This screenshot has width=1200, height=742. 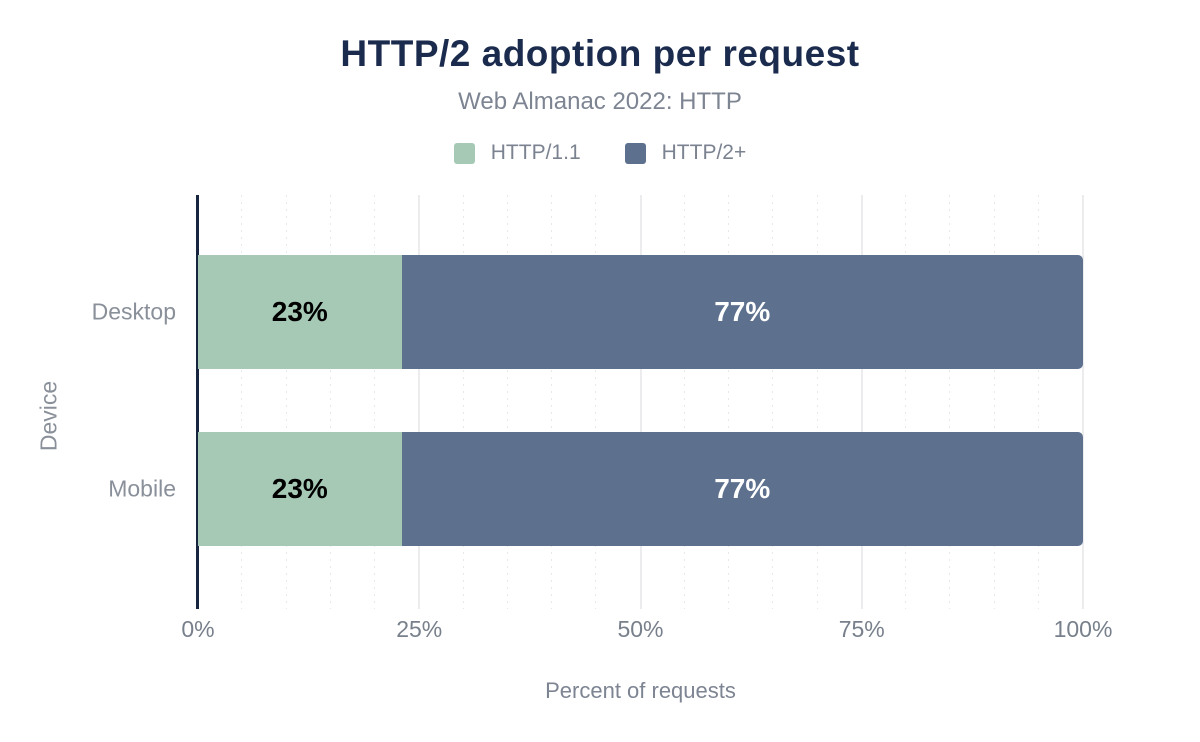 I want to click on y-axis-line, so click(x=197, y=402).